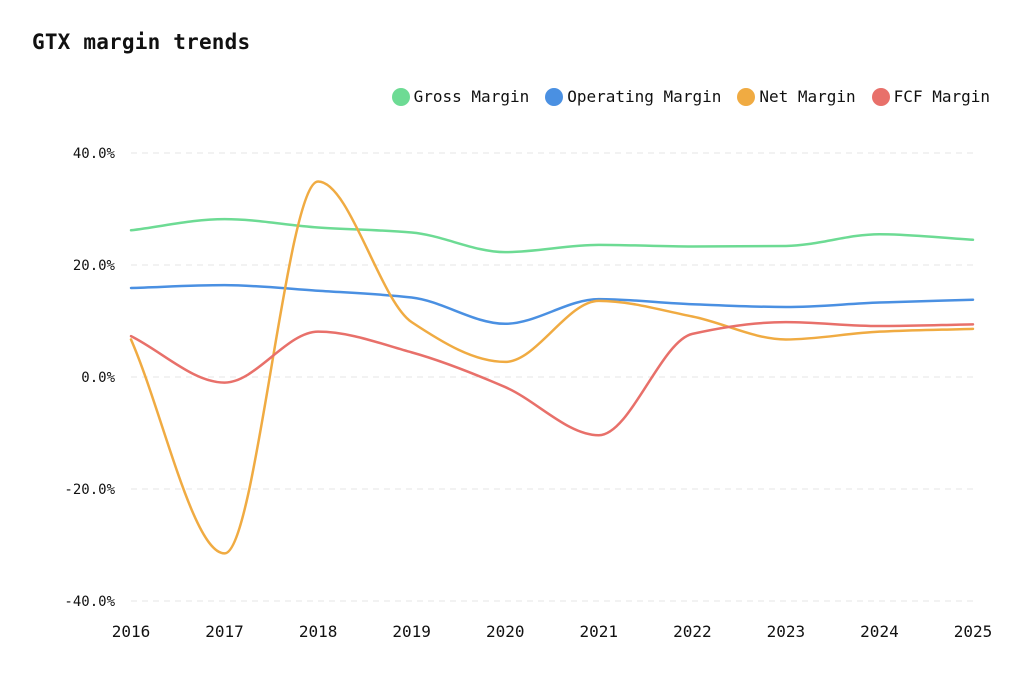 The width and height of the screenshot is (1024, 685). Describe the element at coordinates (552, 304) in the screenshot. I see `series-line-operating-margin` at that location.